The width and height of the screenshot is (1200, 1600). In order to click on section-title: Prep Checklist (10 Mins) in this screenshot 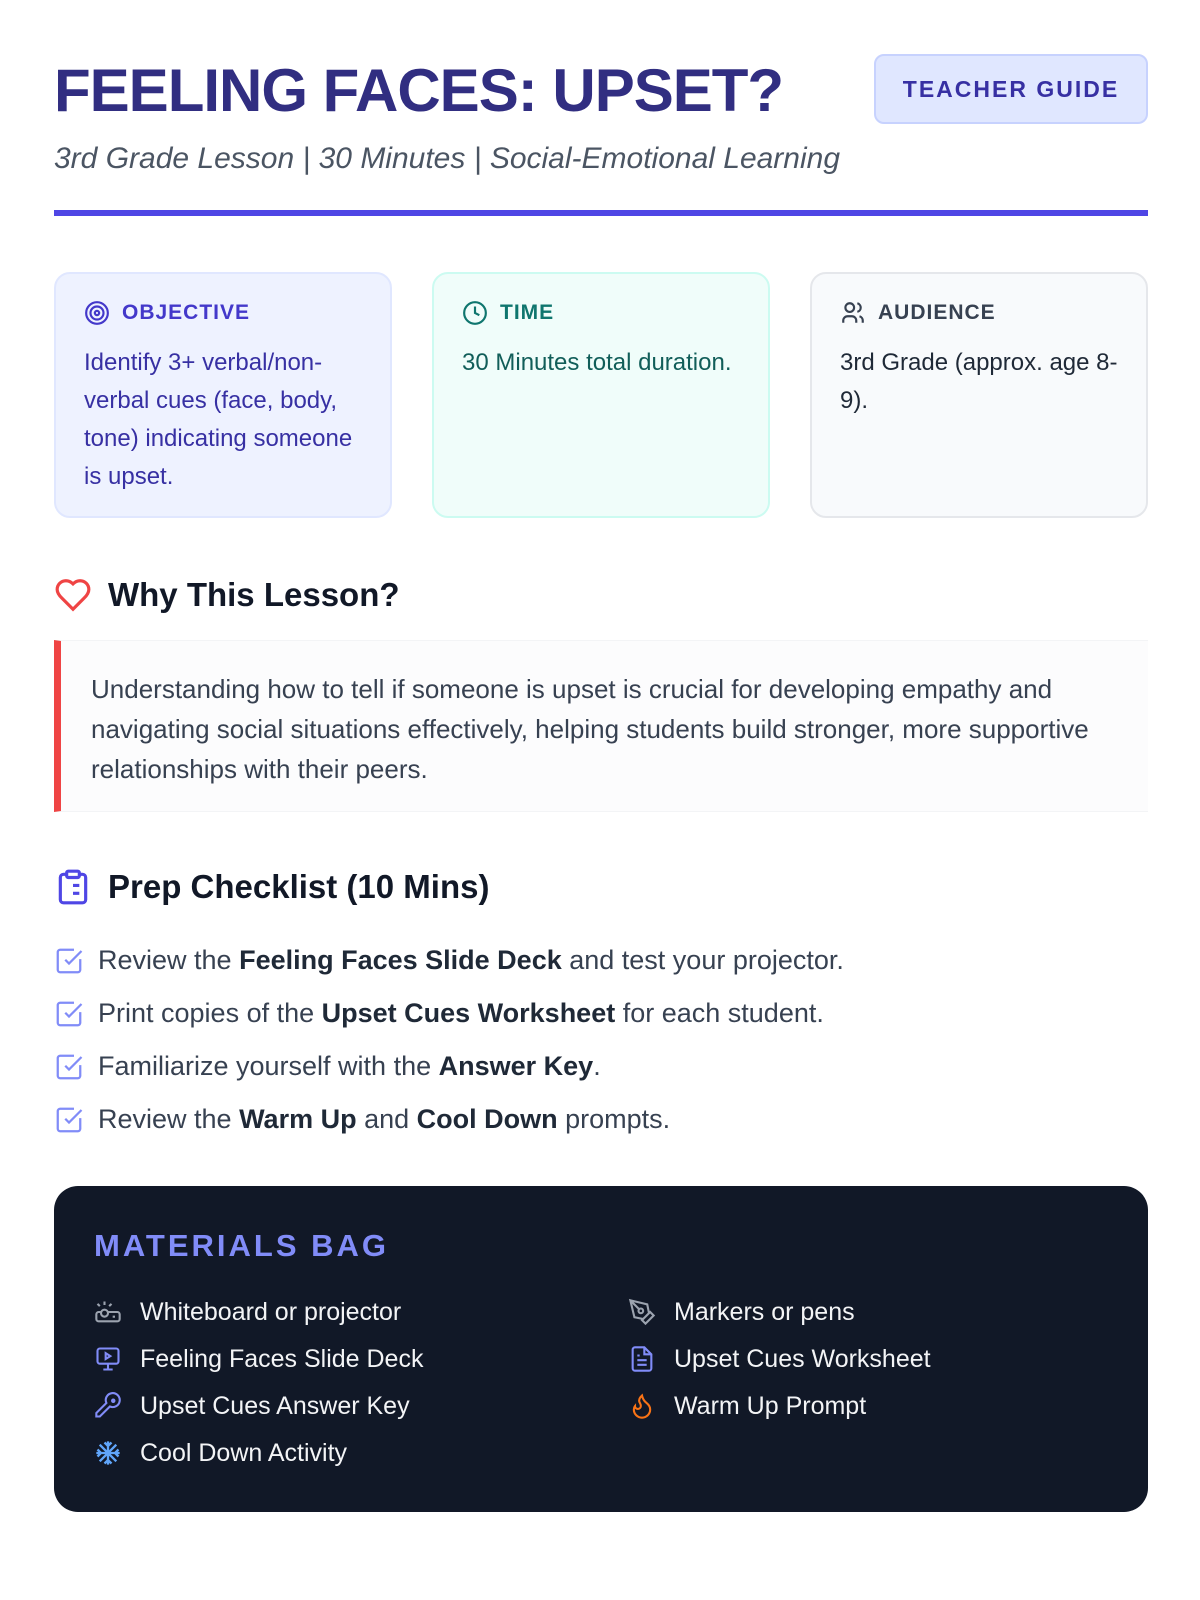, I will do `click(299, 886)`.